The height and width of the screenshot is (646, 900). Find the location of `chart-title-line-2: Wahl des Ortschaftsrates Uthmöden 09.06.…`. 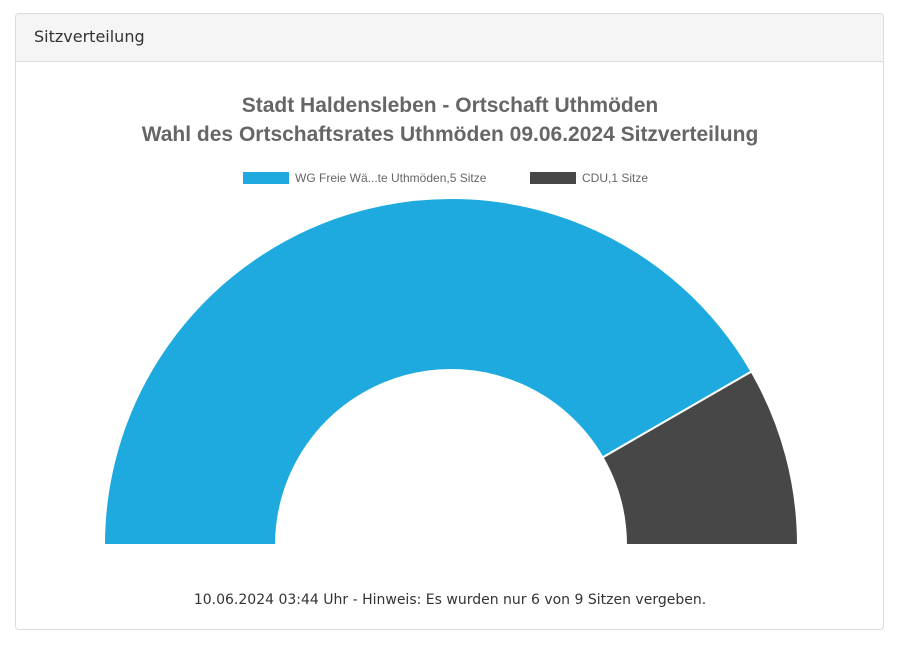

chart-title-line-2: Wahl des Ortschaftsrates Uthmöden 09.06.… is located at coordinates (450, 134).